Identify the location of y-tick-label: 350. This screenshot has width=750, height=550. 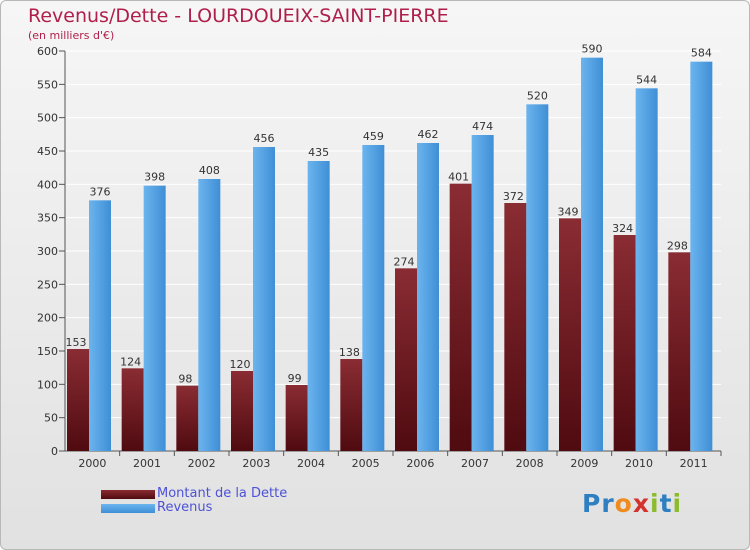
(47, 218).